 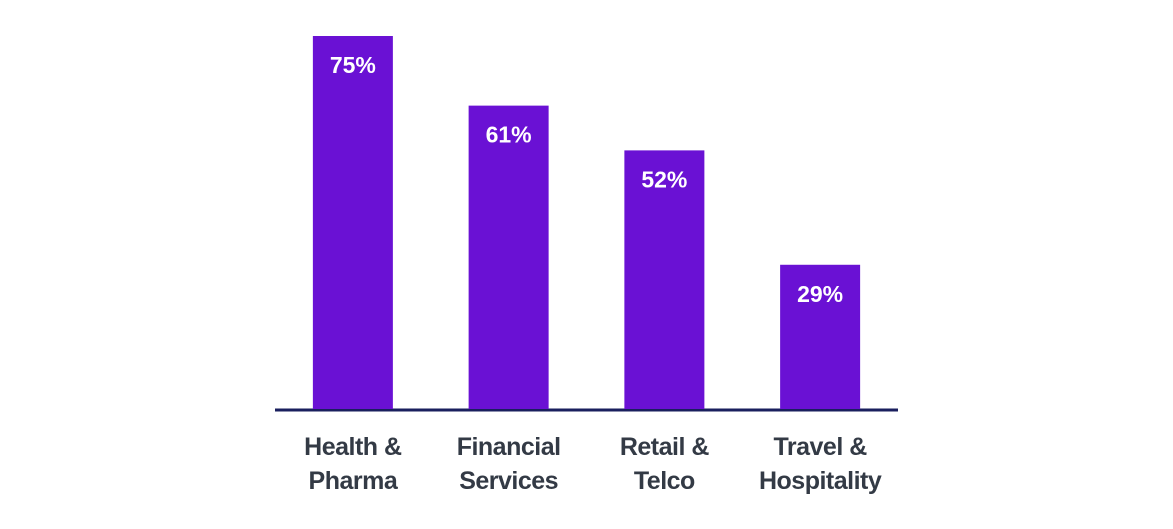 What do you see at coordinates (508, 464) in the screenshot?
I see `x-tick-label: Financial Services` at bounding box center [508, 464].